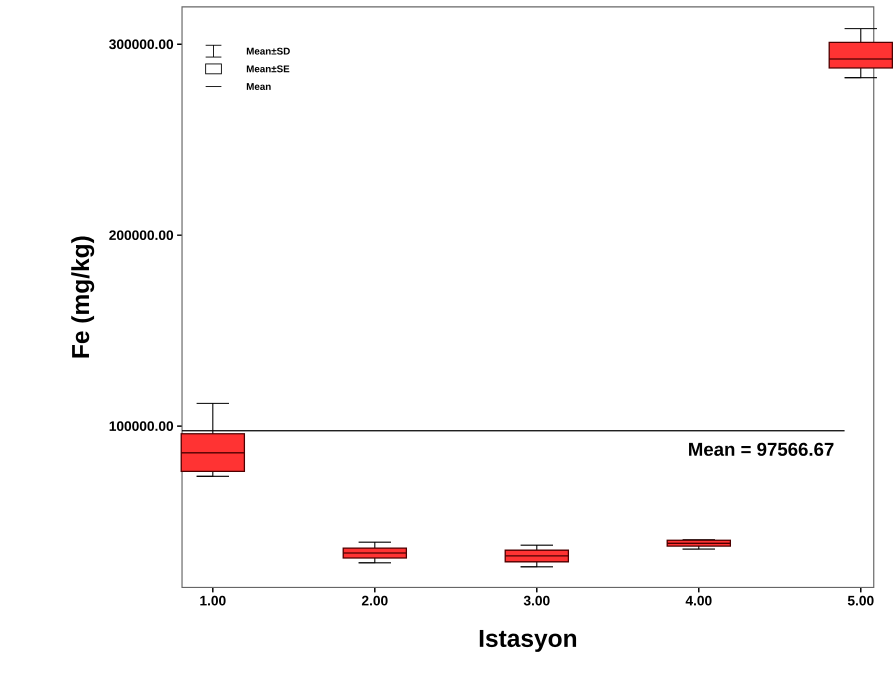 This screenshot has height=686, width=893. Describe the element at coordinates (375, 601) in the screenshot. I see `x-tick-label: 2.00` at that location.